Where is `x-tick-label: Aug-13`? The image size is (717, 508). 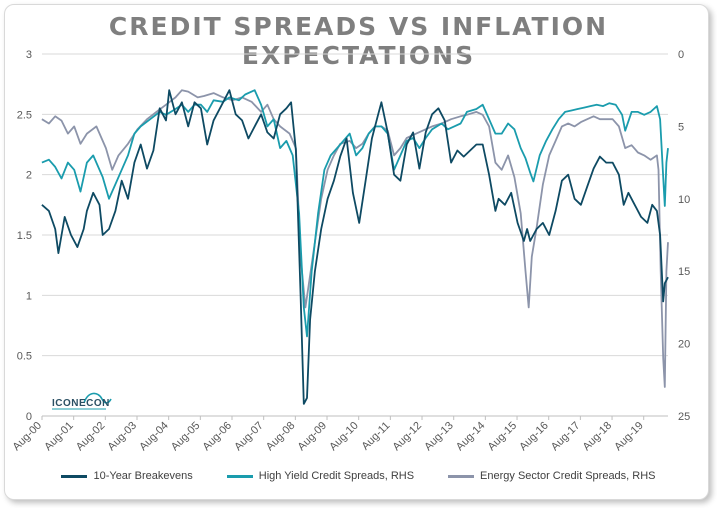 x-tick-label: Aug-13 is located at coordinates (439, 437).